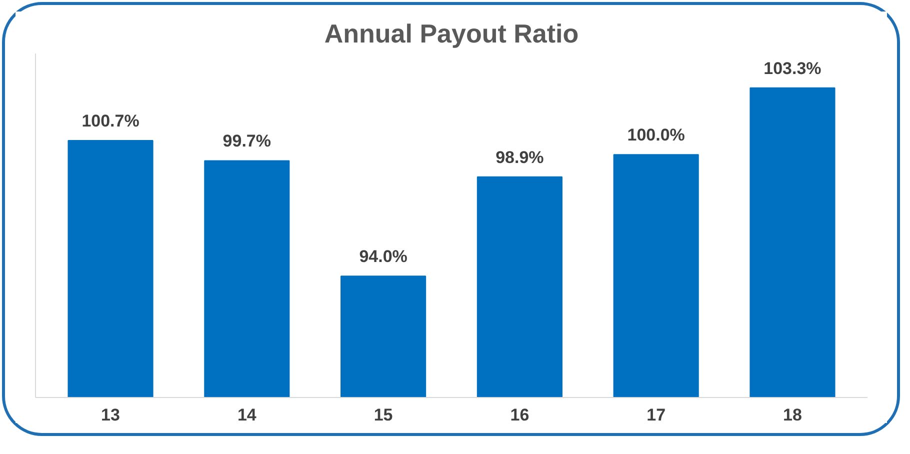 This screenshot has height=454, width=910. Describe the element at coordinates (520, 157) in the screenshot. I see `data-label: 98.9%` at that location.